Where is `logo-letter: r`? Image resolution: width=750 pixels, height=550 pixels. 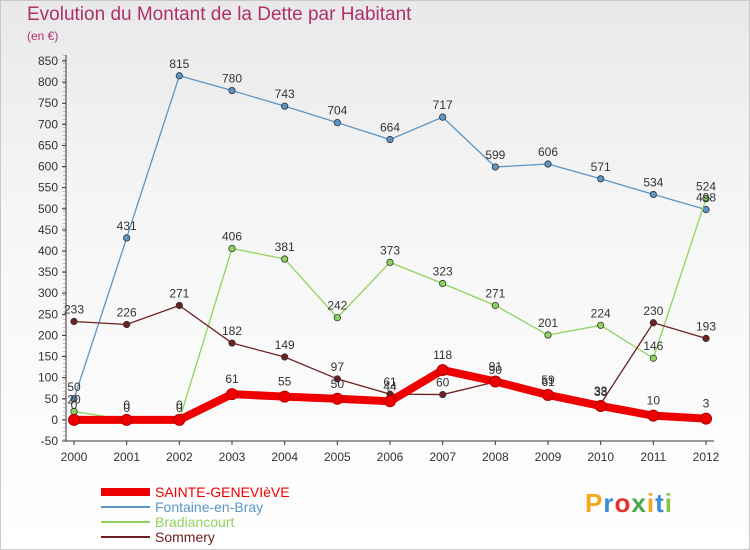 logo-letter: r is located at coordinates (609, 503).